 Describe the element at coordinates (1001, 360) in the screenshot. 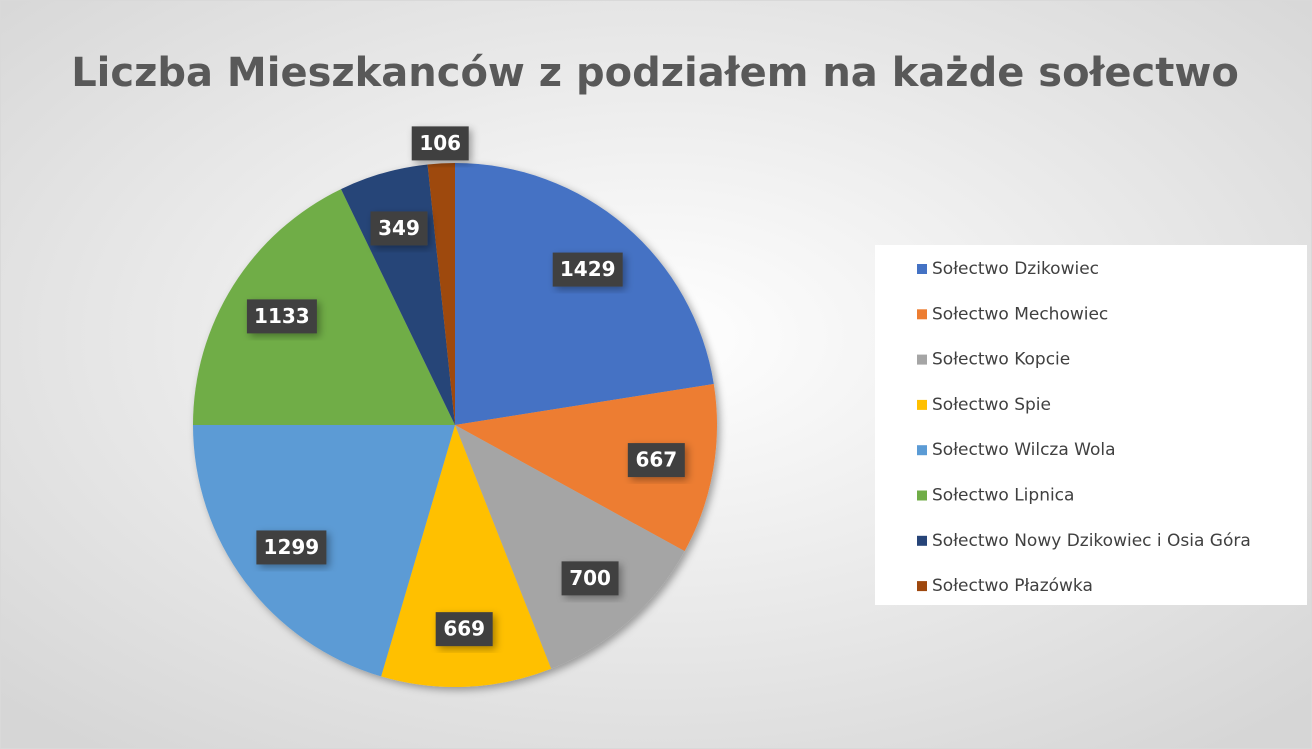

I see `legend-label: Sołectwo Kopcie` at that location.